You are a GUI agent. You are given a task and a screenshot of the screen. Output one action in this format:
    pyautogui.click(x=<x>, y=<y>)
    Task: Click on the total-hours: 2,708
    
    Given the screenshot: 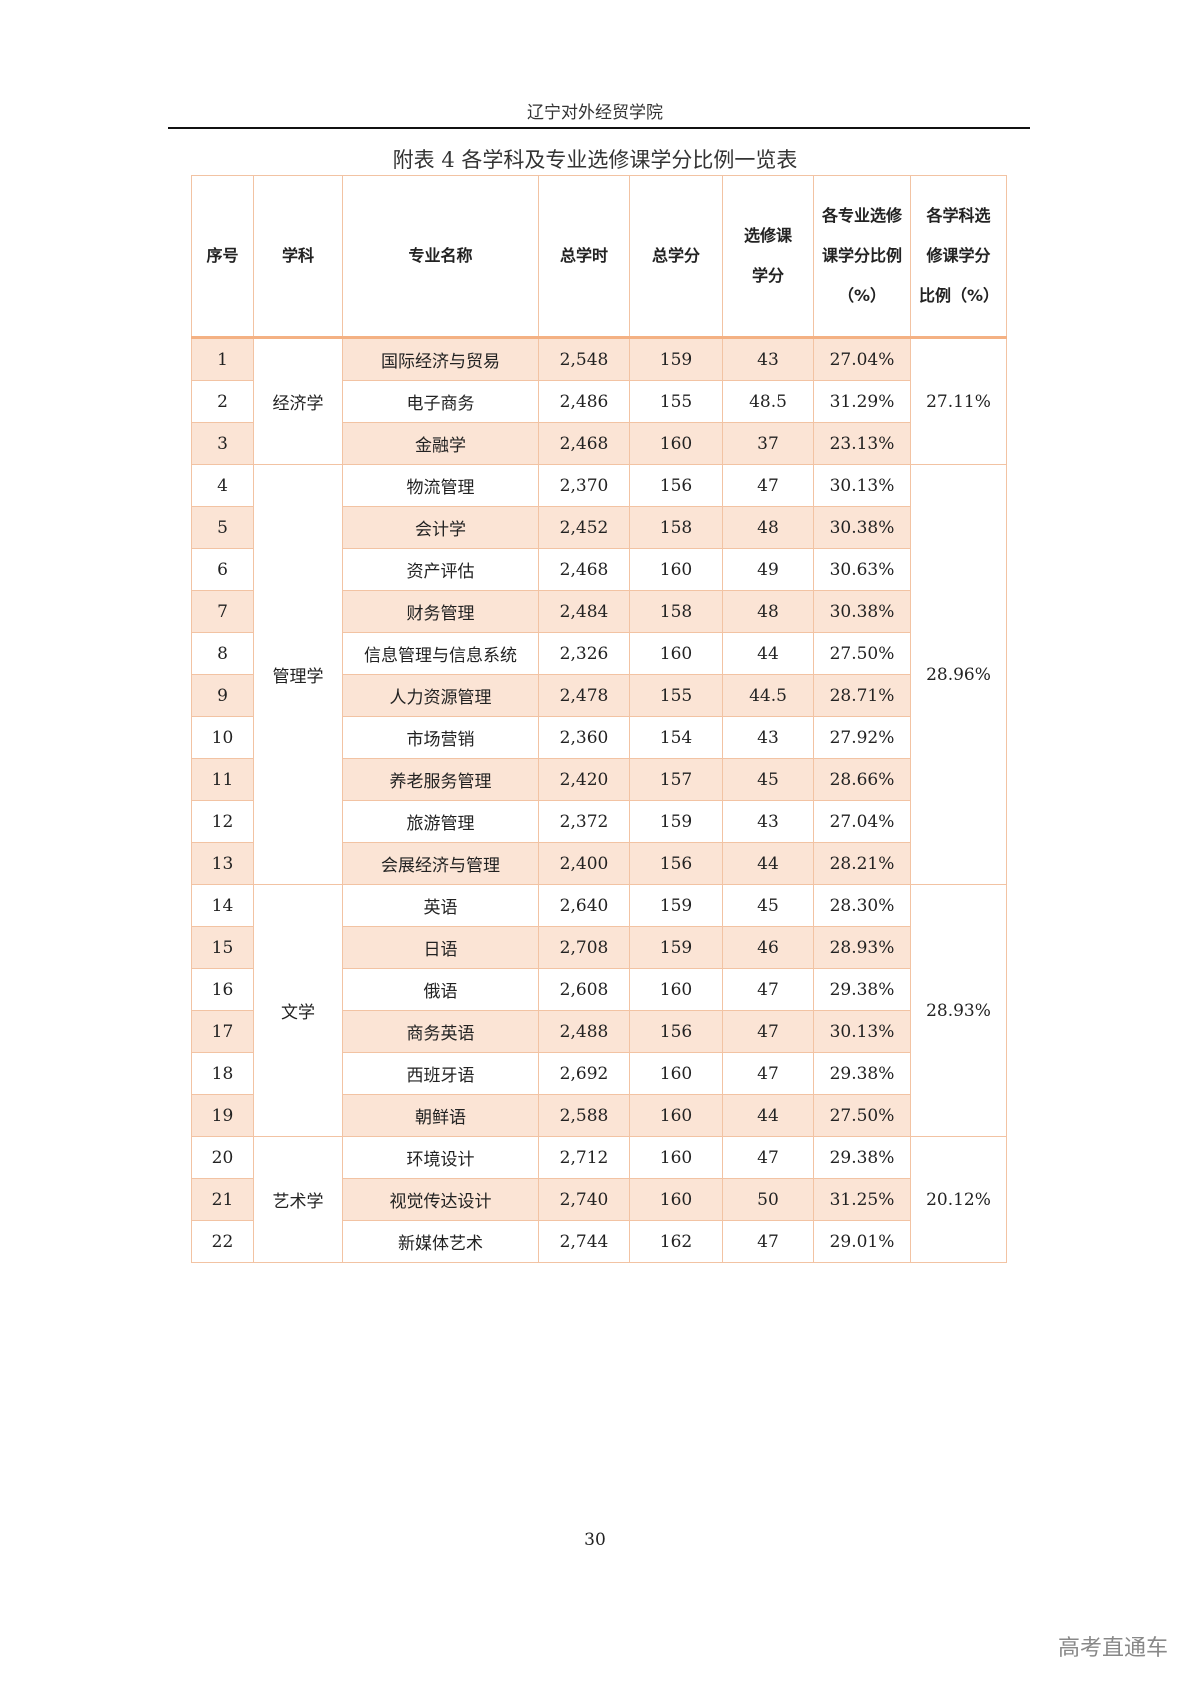 What is the action you would take?
    pyautogui.click(x=584, y=947)
    